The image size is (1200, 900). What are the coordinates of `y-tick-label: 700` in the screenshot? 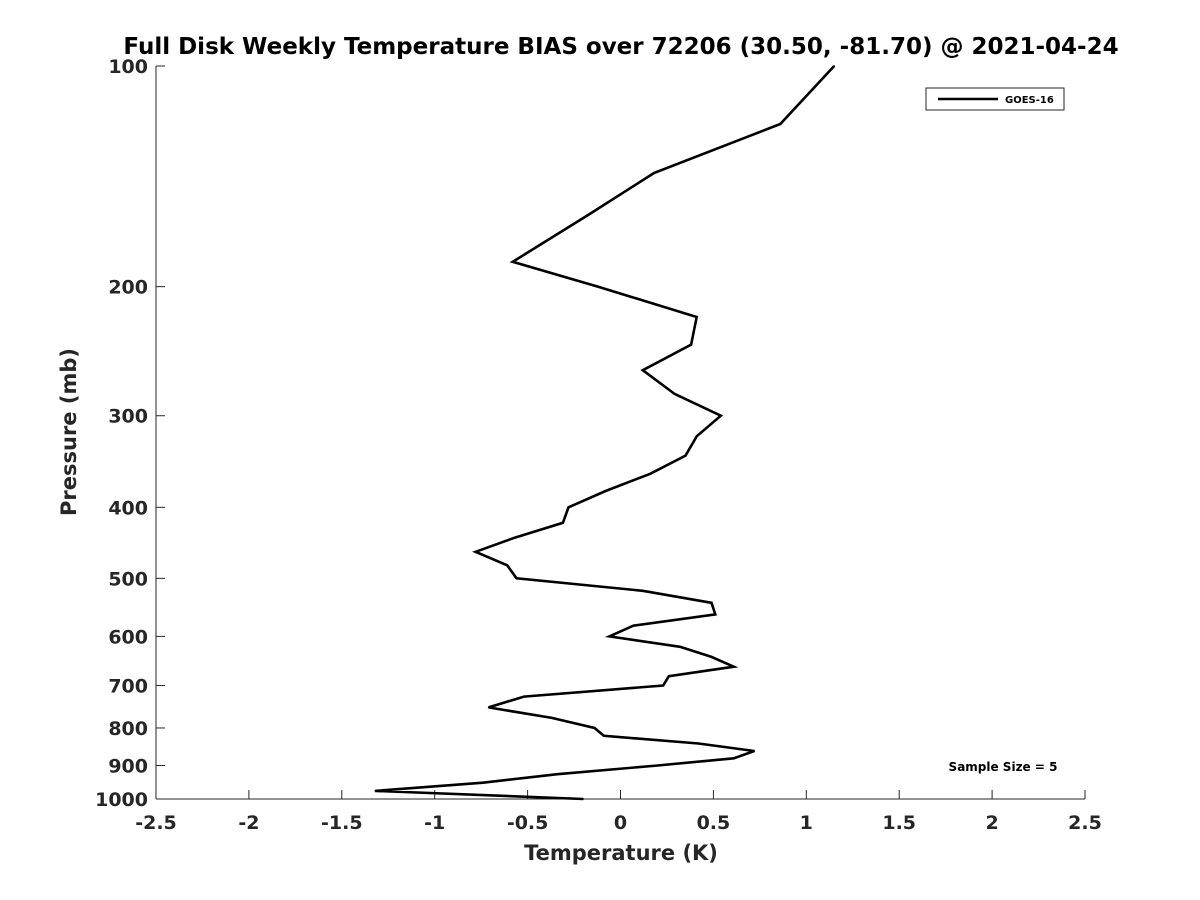 It's located at (128, 686).